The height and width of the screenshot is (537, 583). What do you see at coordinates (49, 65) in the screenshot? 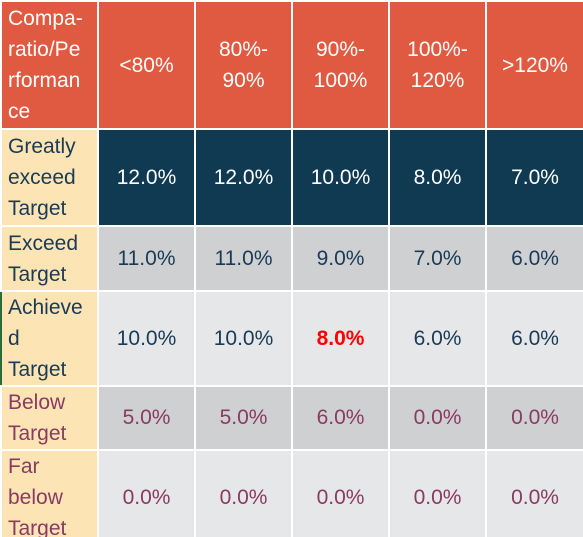
I see `corner-header-cell: Compa- ratio/Pe rforman ce` at bounding box center [49, 65].